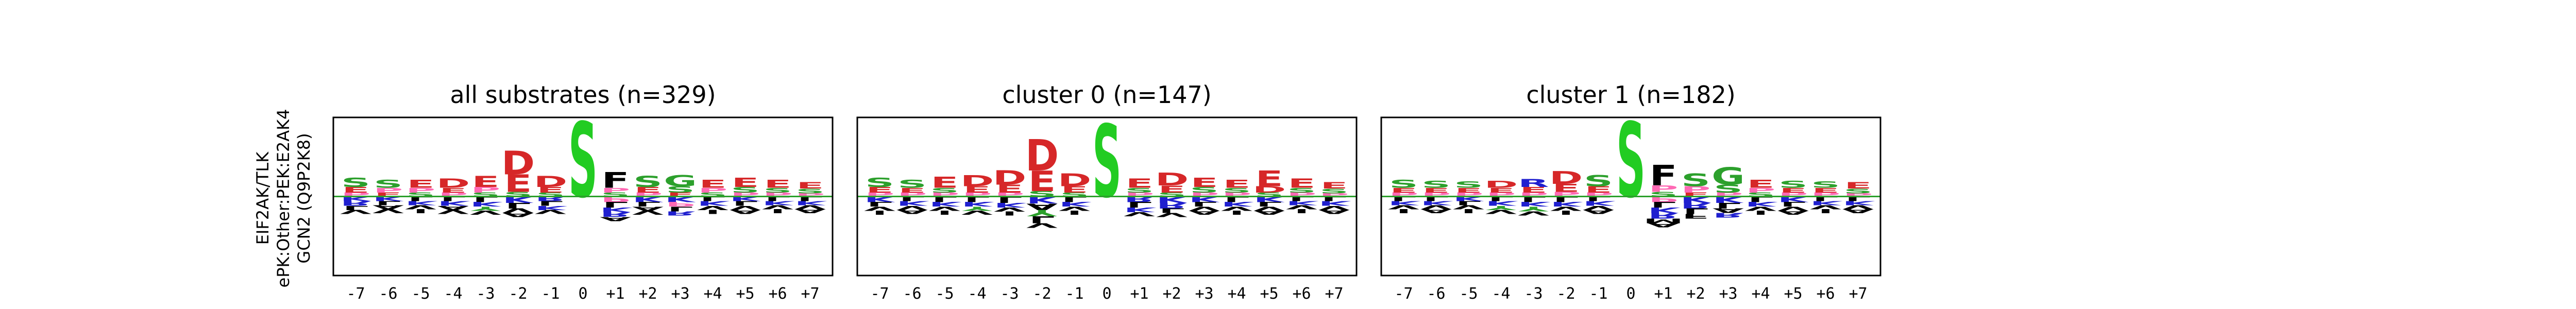 The image size is (2576, 309). Describe the element at coordinates (583, 95) in the screenshot. I see `panel-title: all substrates (n=329)` at that location.